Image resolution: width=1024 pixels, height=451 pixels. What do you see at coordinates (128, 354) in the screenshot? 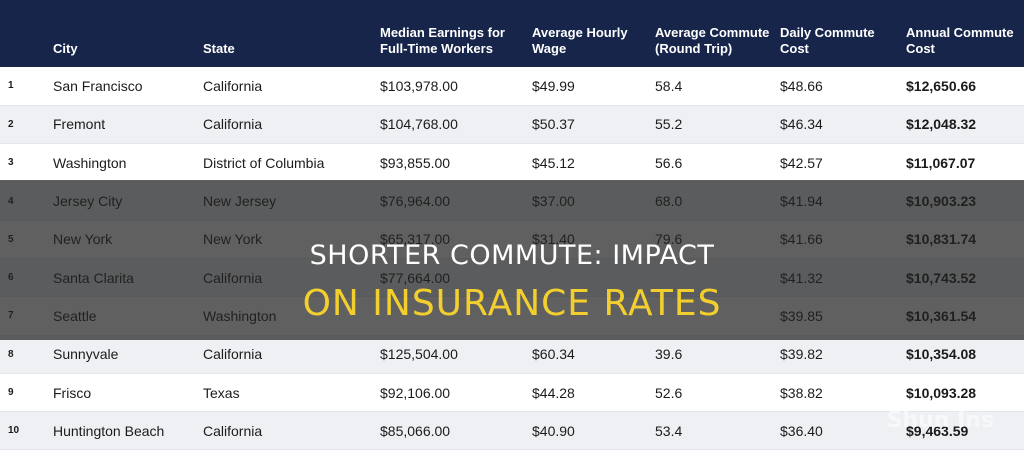
I see `city-cell: Sunnyvale` at bounding box center [128, 354].